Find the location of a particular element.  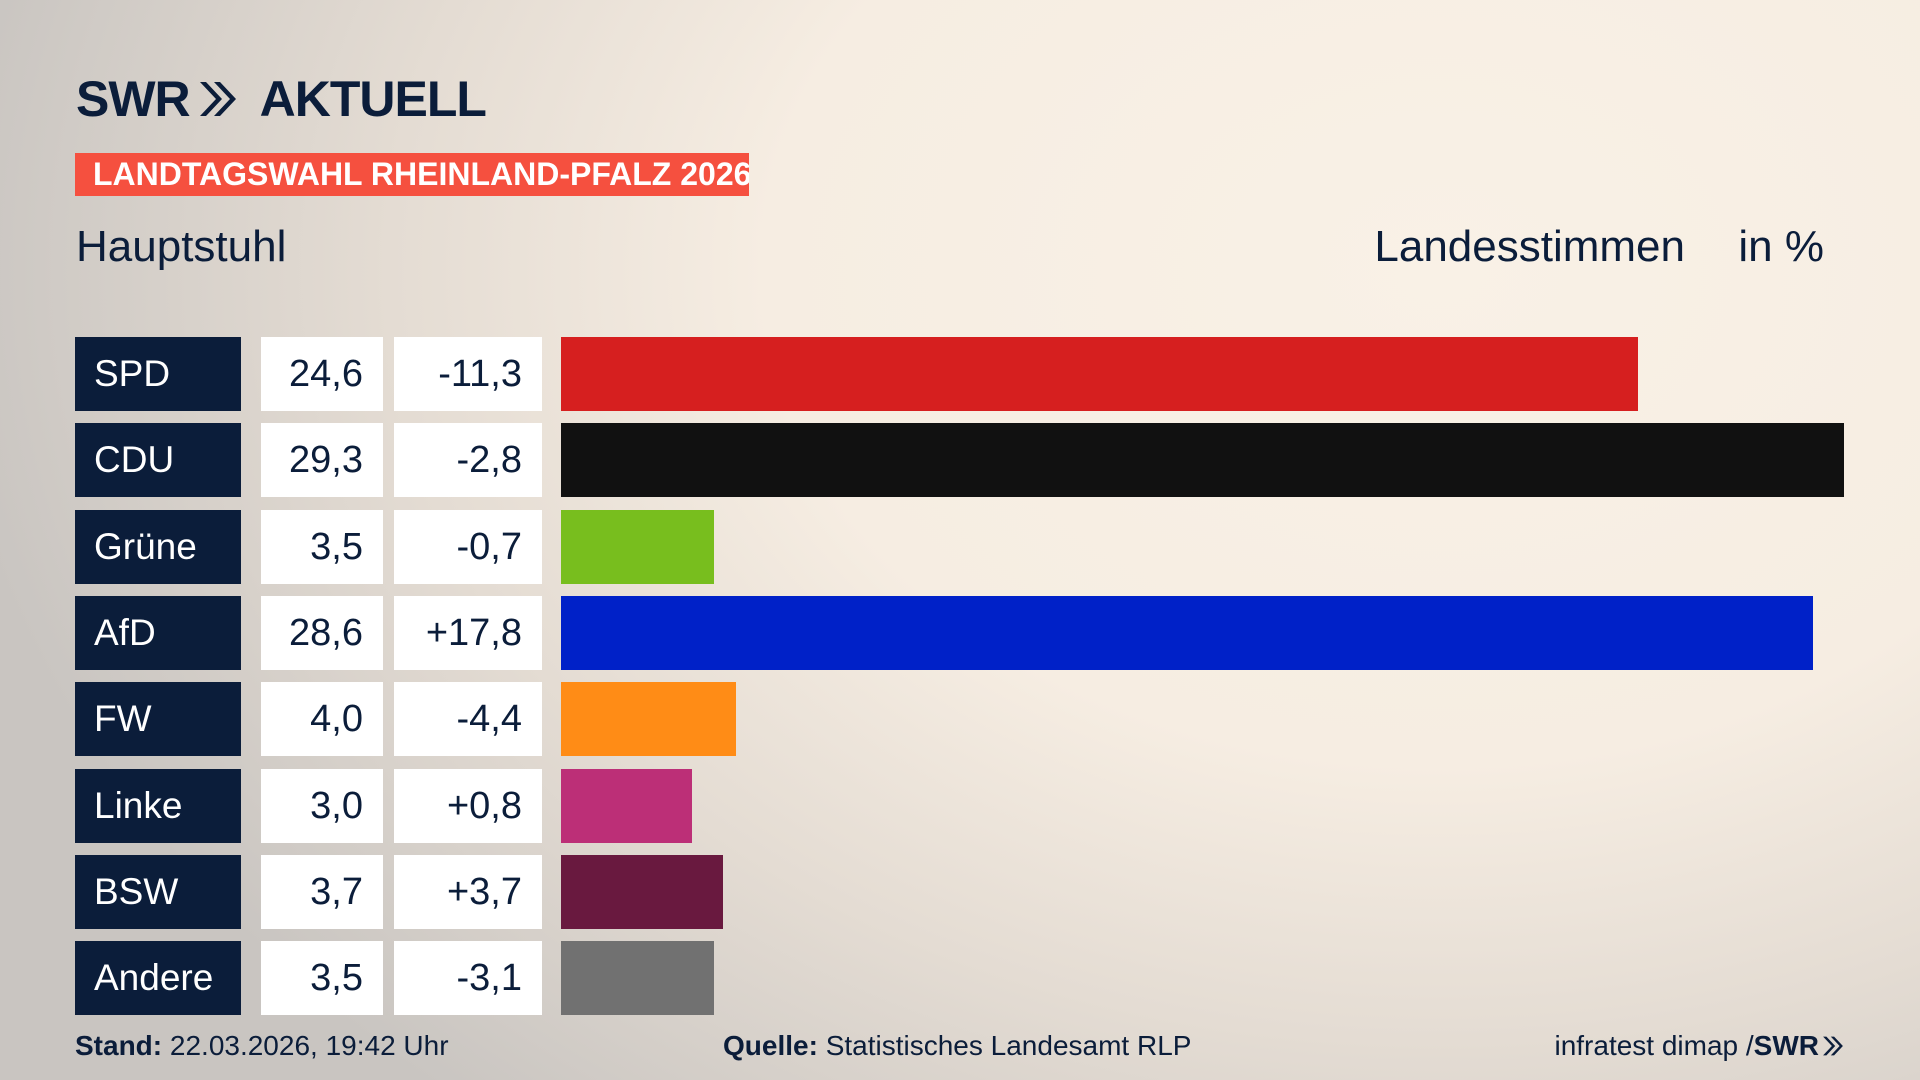

bar-row: Linke 3,0 +0,8 is located at coordinates (960, 805).